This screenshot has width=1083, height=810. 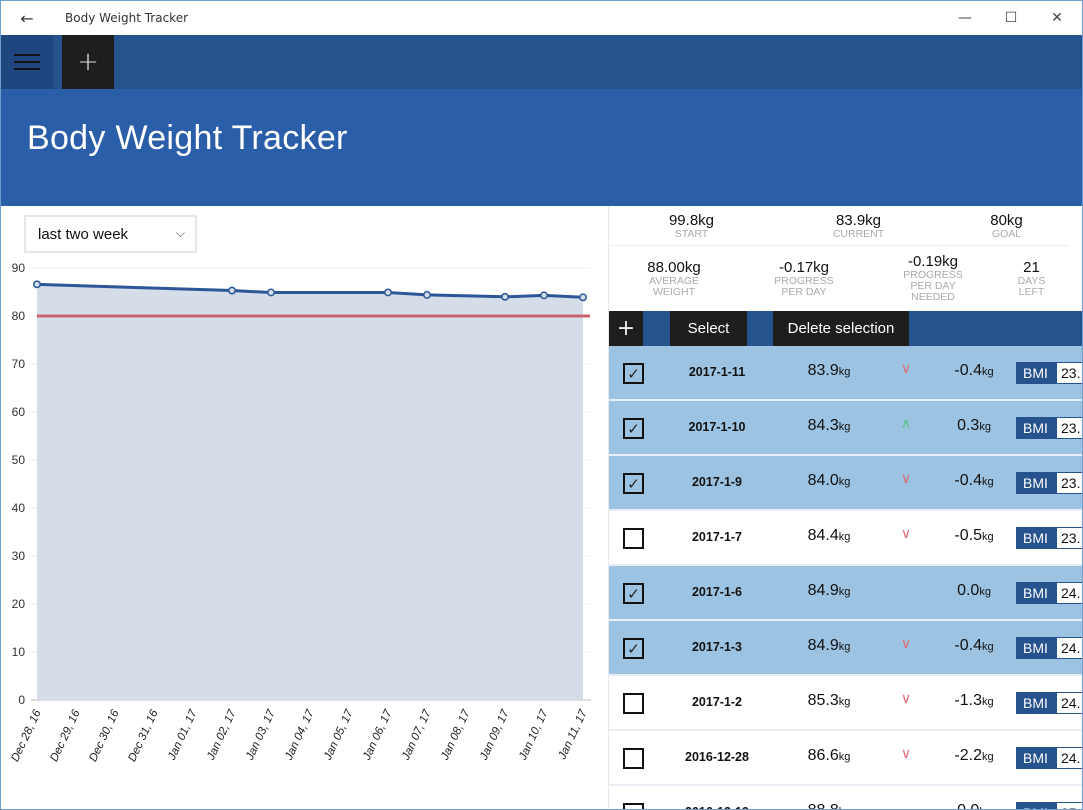 I want to click on y-tick-label: 70, so click(x=19, y=364).